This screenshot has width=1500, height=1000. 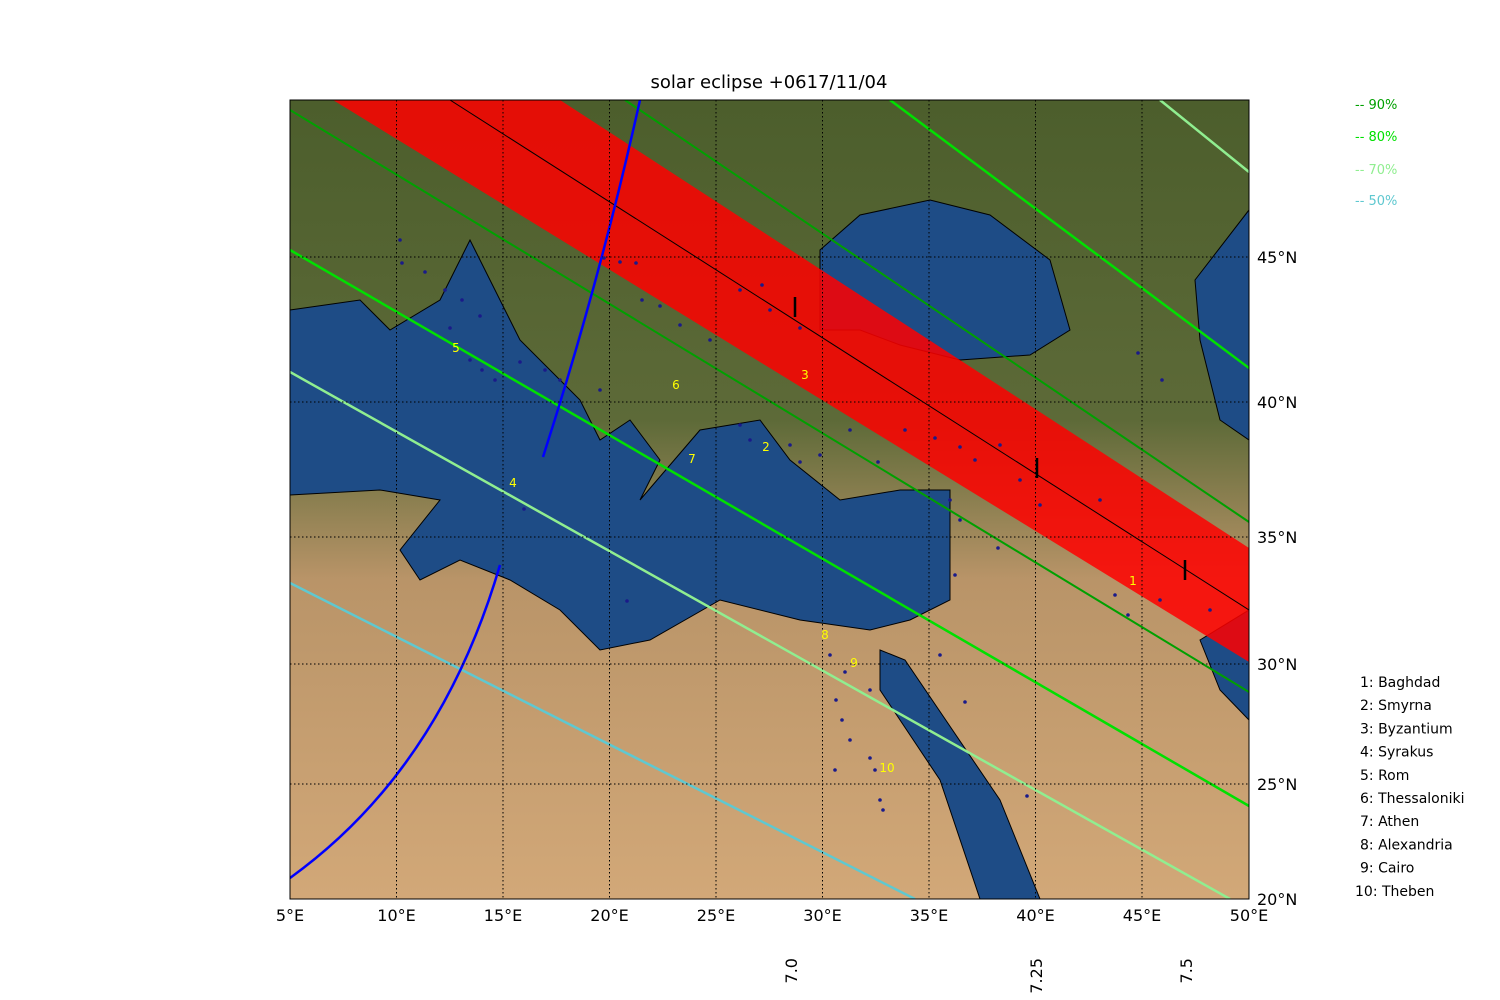 I want to click on city-legend-entry: 7: Athen, so click(x=1389, y=822).